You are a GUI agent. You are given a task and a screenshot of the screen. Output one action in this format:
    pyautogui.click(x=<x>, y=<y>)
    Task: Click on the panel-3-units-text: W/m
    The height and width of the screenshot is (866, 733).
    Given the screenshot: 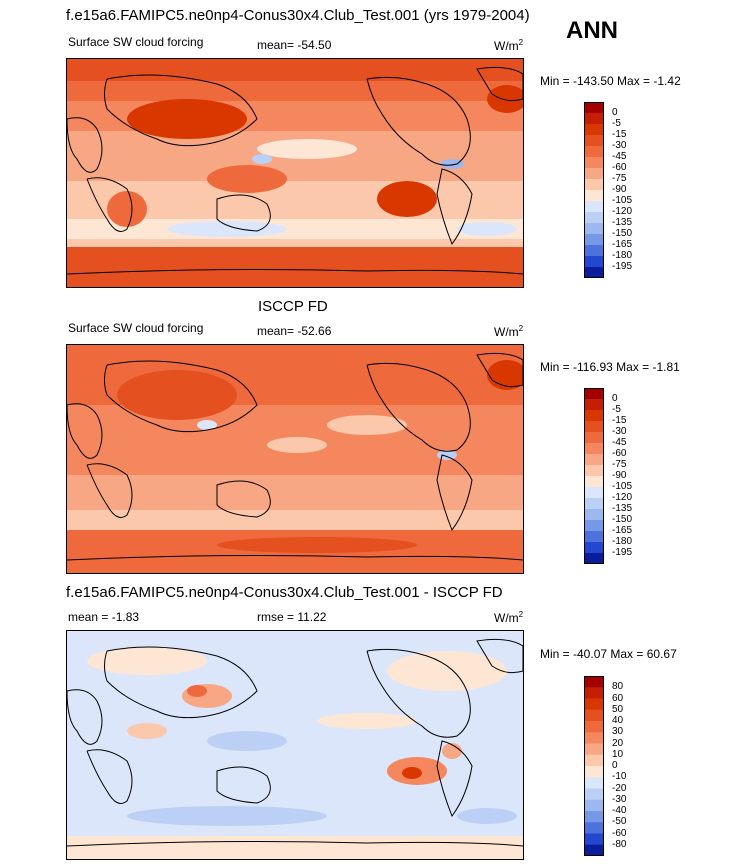 What is the action you would take?
    pyautogui.click(x=506, y=618)
    